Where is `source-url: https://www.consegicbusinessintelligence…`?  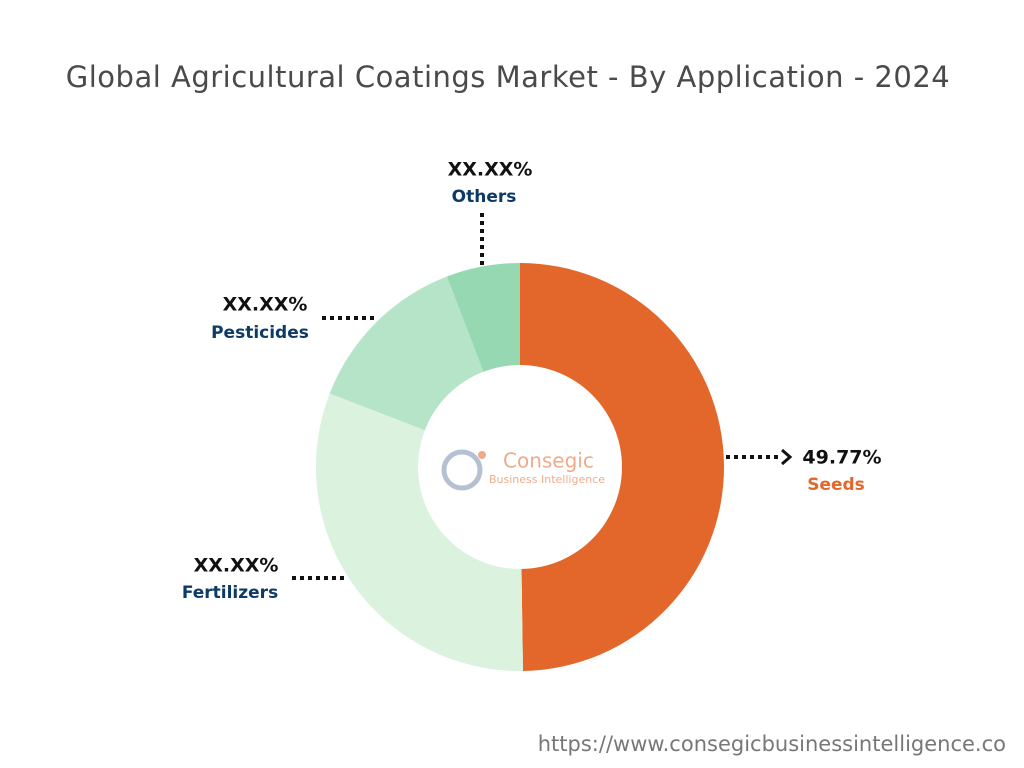 source-url: https://www.consegicbusinessintelligence… is located at coordinates (772, 744).